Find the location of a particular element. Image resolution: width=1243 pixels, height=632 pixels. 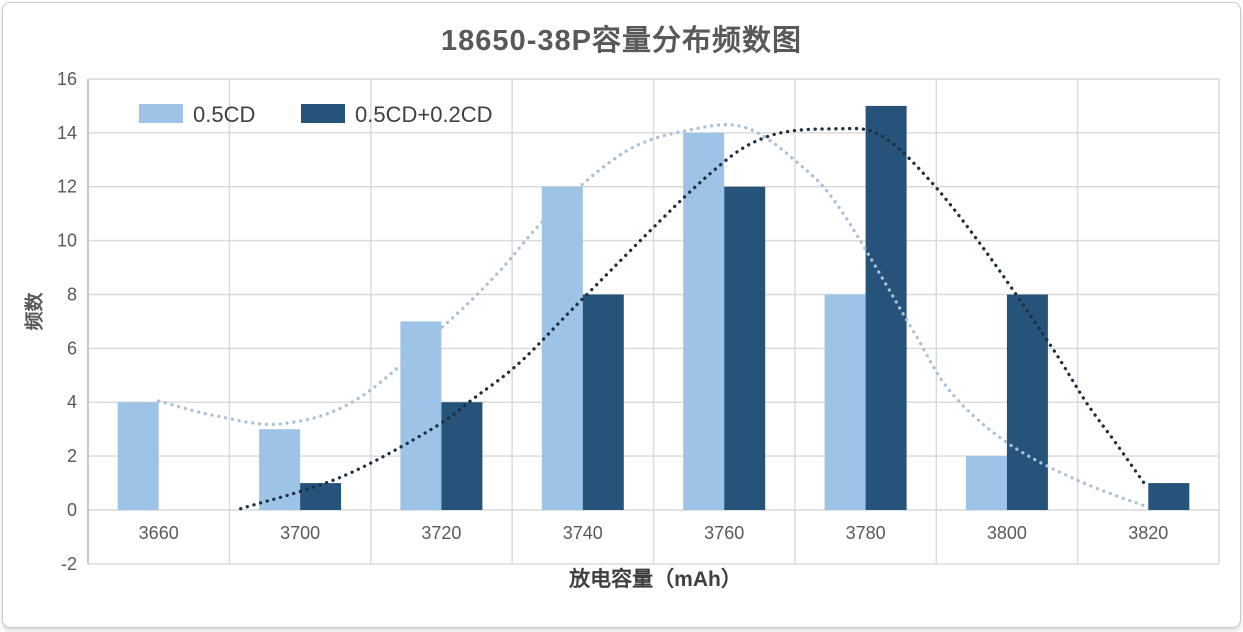

y-tick-label: 8 is located at coordinates (72, 295).